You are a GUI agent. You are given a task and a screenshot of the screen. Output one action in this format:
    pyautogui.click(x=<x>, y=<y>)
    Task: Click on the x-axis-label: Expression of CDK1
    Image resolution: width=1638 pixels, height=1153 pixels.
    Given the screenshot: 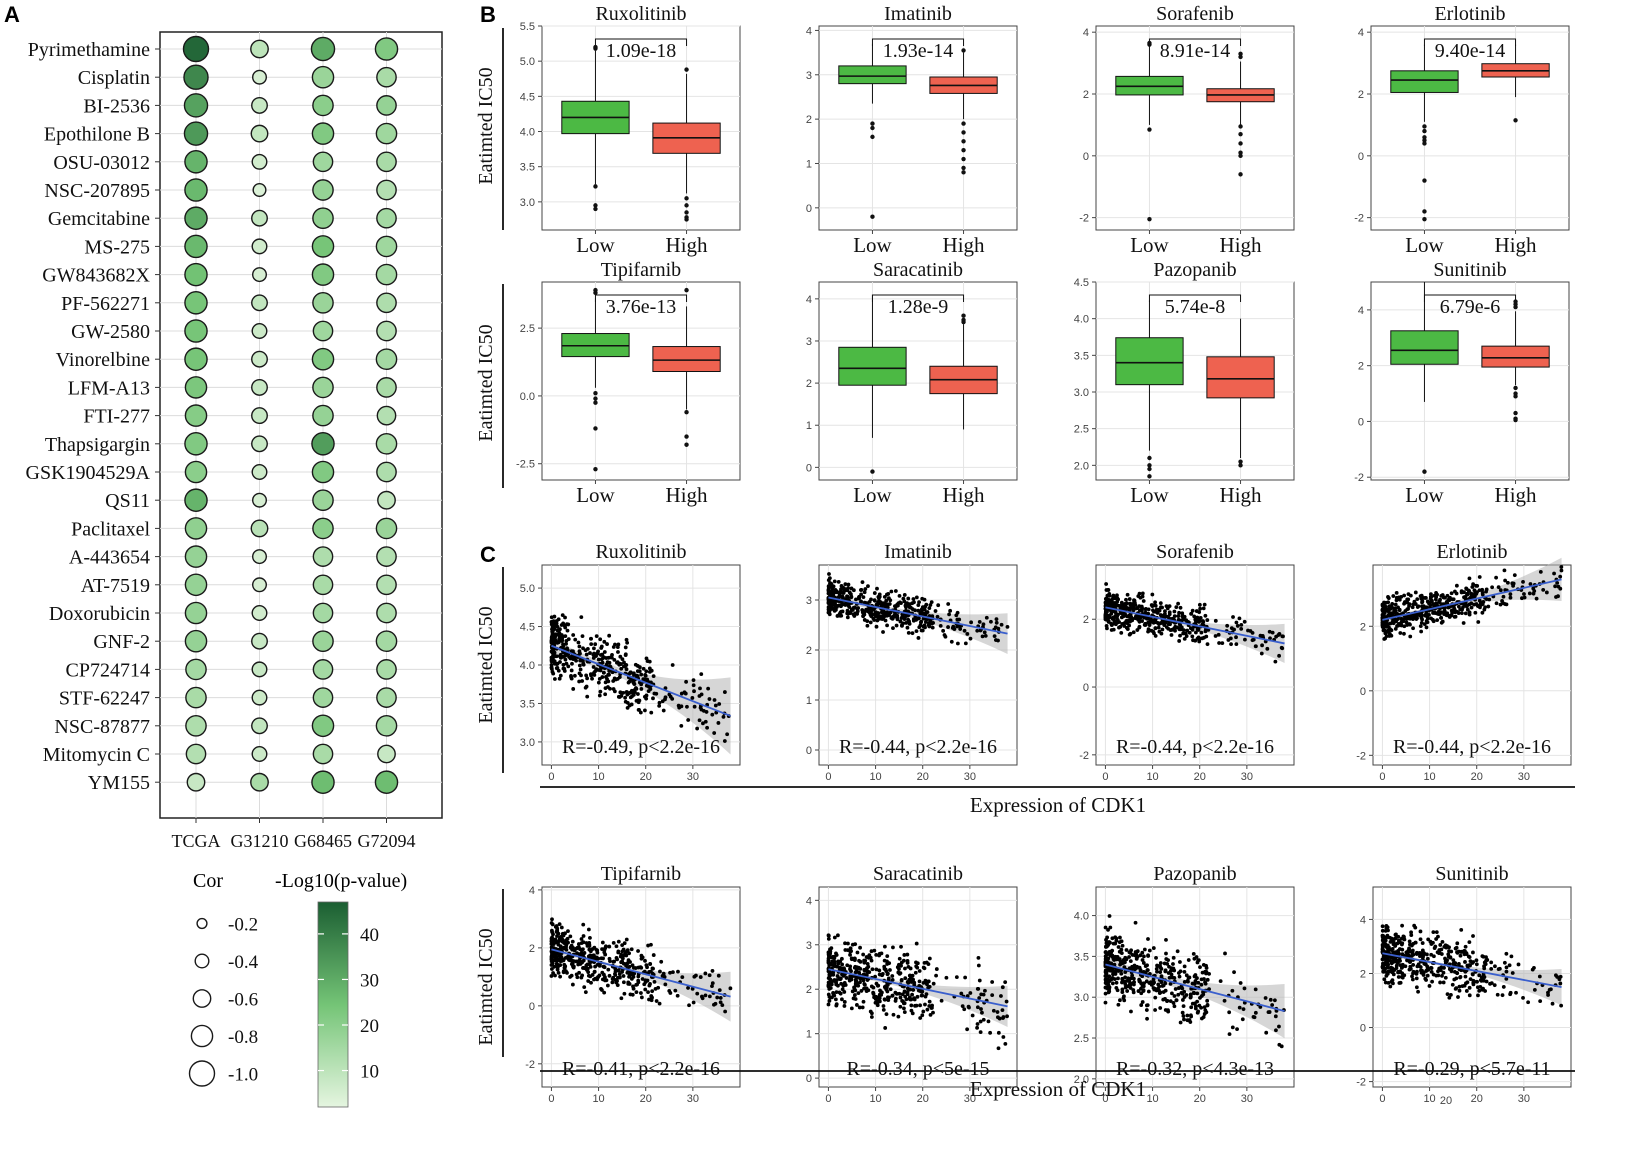 What is the action you would take?
    pyautogui.click(x=1058, y=1089)
    